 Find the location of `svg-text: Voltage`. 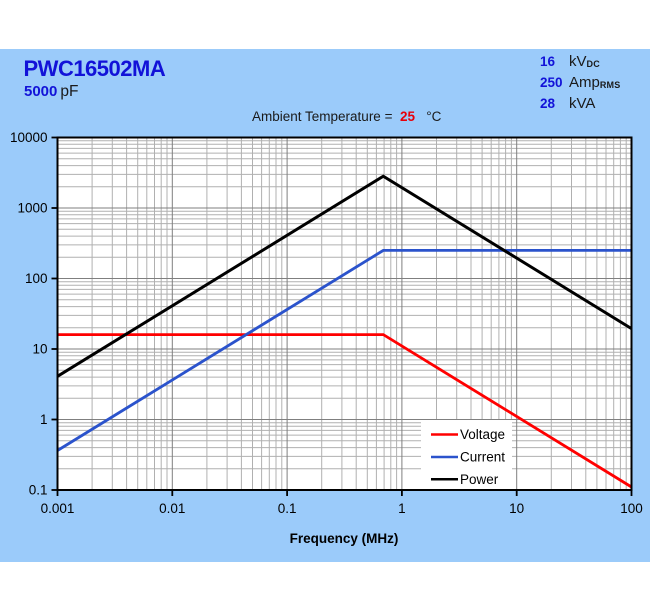

svg-text: Voltage is located at coordinates (482, 434).